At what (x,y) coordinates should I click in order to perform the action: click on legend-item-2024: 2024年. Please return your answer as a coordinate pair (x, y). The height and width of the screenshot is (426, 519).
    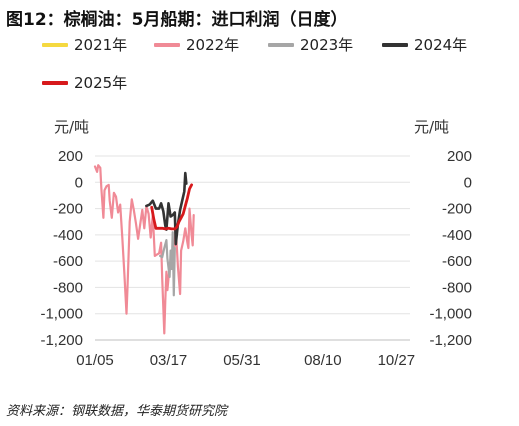
    Looking at the image, I should click on (424, 44).